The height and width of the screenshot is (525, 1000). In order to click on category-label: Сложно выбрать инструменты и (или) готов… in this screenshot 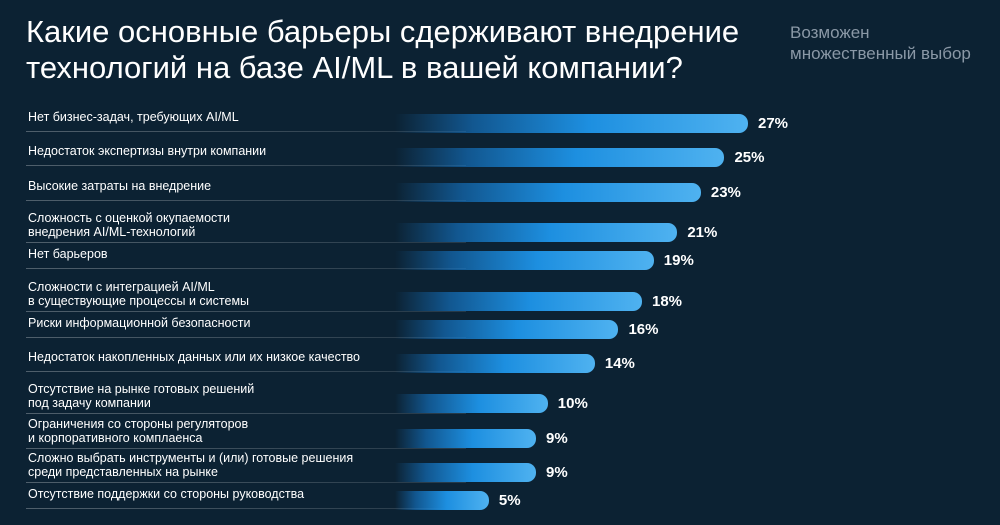, I will do `click(191, 465)`.